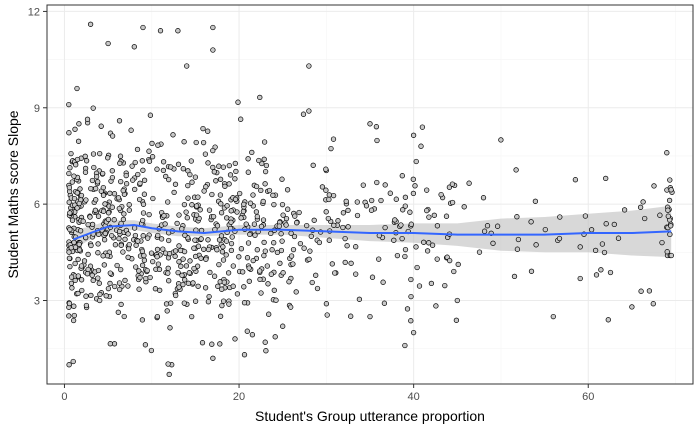  I want to click on x-axis-title: Student's Group utterance proportion, so click(370, 416).